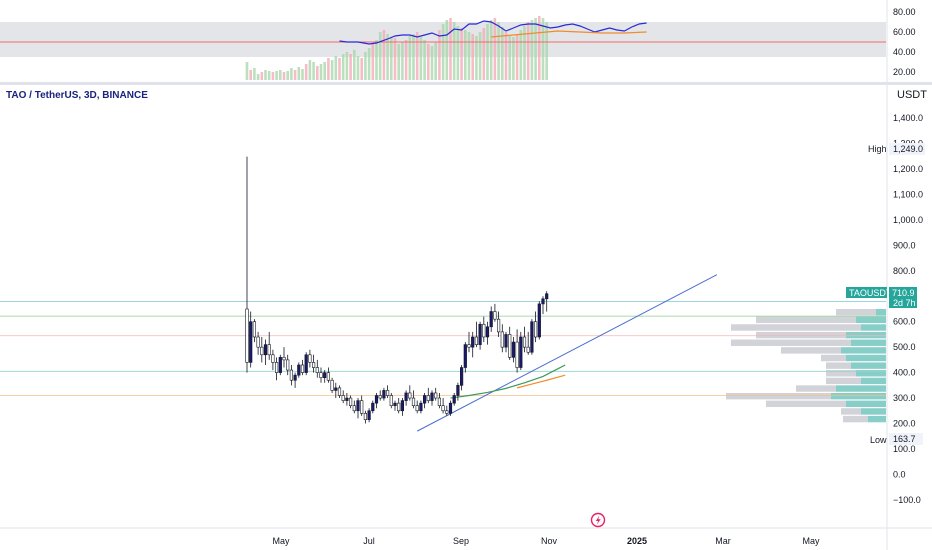  What do you see at coordinates (77, 95) in the screenshot?
I see `symbol-title: TAO / TetherUS, 3D, BINANCE` at bounding box center [77, 95].